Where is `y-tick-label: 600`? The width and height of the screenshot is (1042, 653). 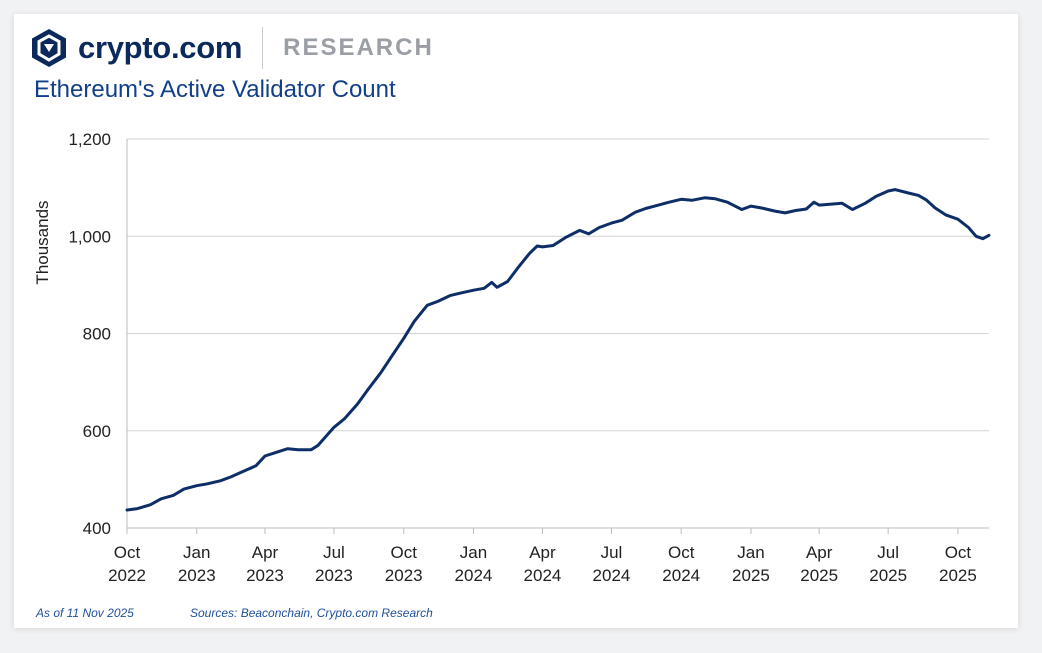
y-tick-label: 600 is located at coordinates (97, 431).